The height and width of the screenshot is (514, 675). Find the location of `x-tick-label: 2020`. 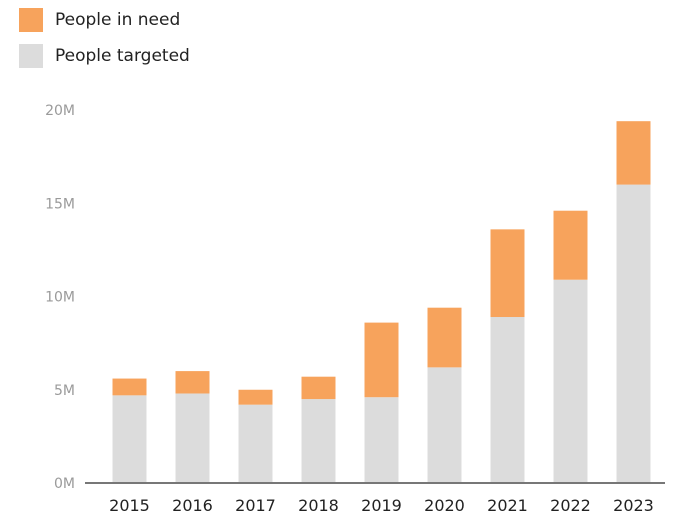

x-tick-label: 2020 is located at coordinates (444, 505).